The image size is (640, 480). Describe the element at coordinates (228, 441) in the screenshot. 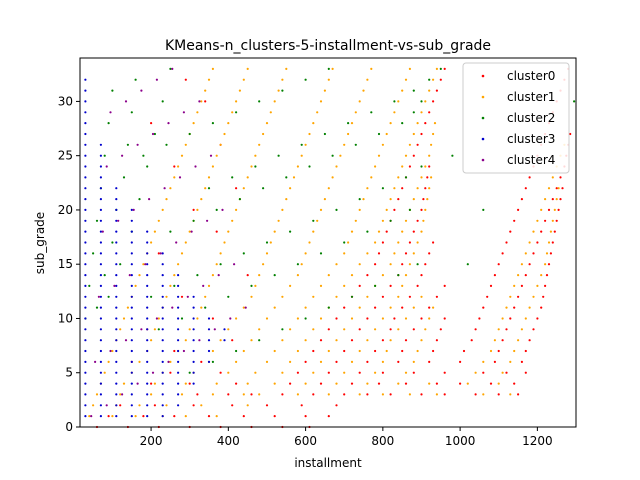

I see `x-tick-label-400: 400` at that location.